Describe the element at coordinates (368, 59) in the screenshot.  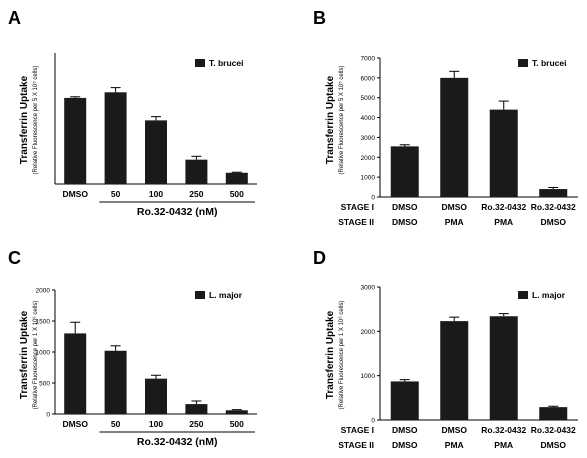
I see `y-tick-label: 7000` at that location.